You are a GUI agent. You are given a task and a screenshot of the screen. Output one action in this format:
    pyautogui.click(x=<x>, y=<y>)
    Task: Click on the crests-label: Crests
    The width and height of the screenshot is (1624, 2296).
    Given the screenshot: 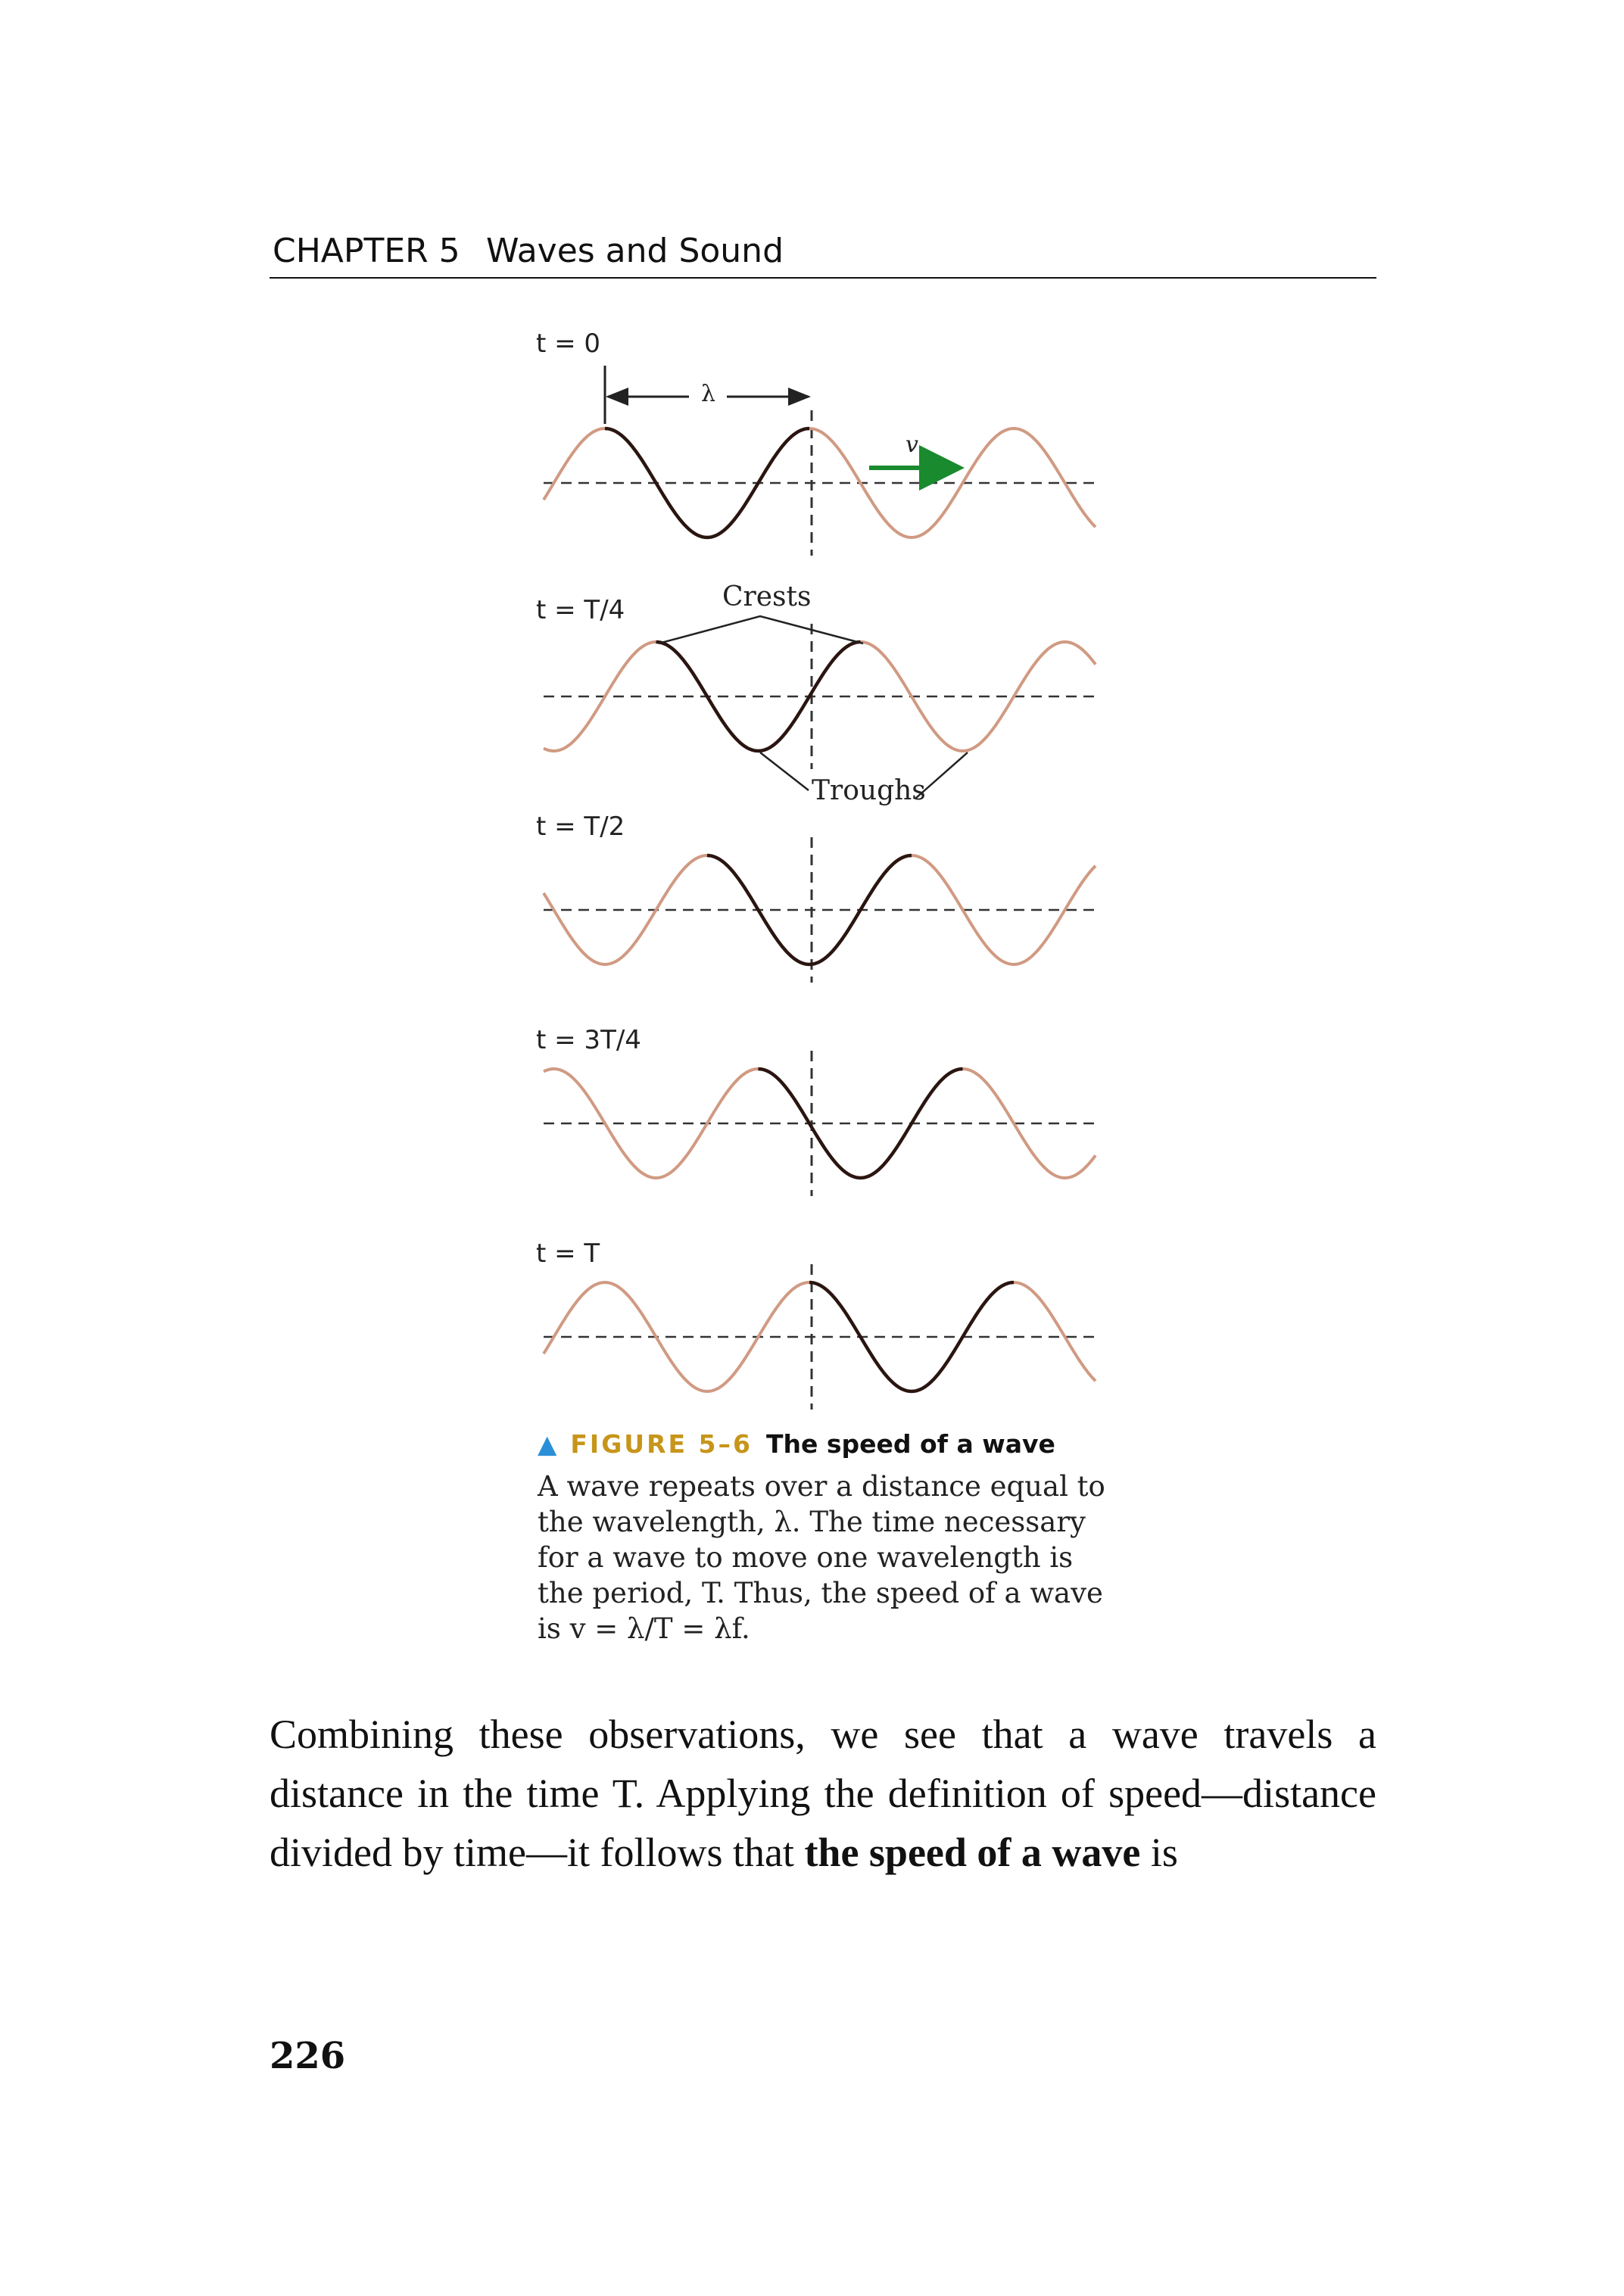 What is the action you would take?
    pyautogui.click(x=767, y=596)
    